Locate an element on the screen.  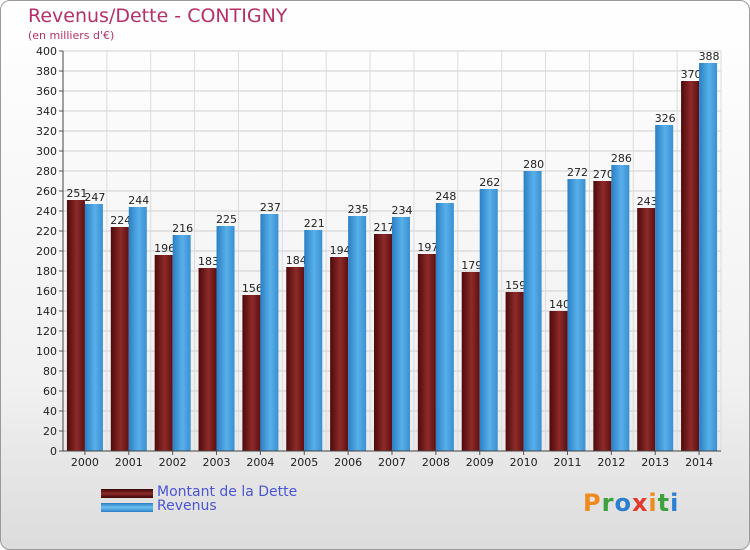
value-label-debt: 179 is located at coordinates (471, 265).